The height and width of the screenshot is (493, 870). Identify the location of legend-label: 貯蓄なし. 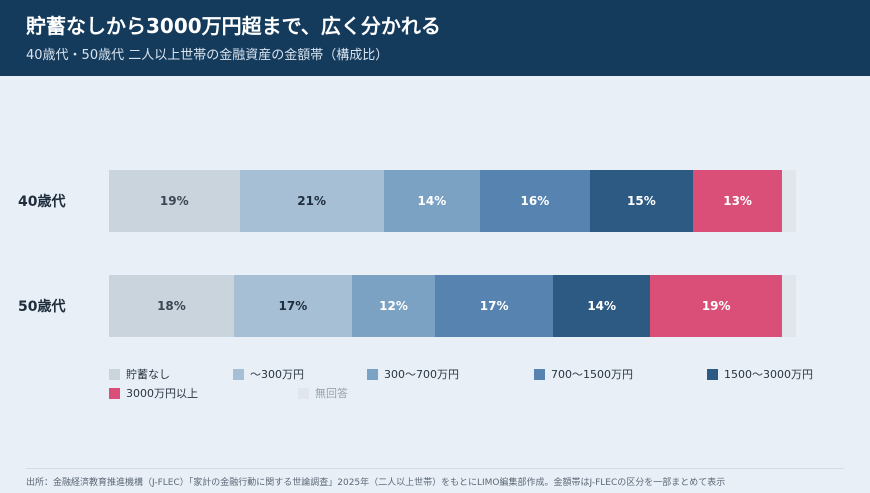
(148, 374).